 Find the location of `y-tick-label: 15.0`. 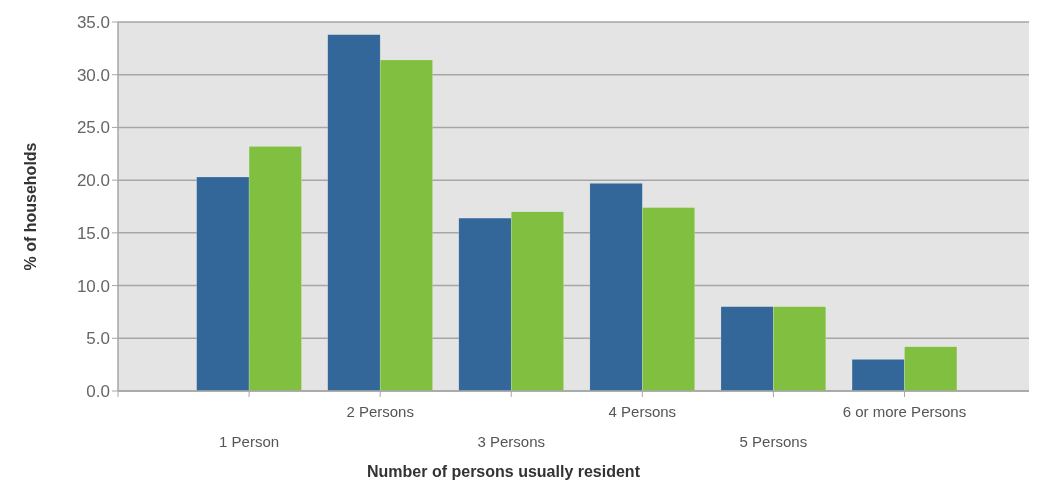

y-tick-label: 15.0 is located at coordinates (93, 233).